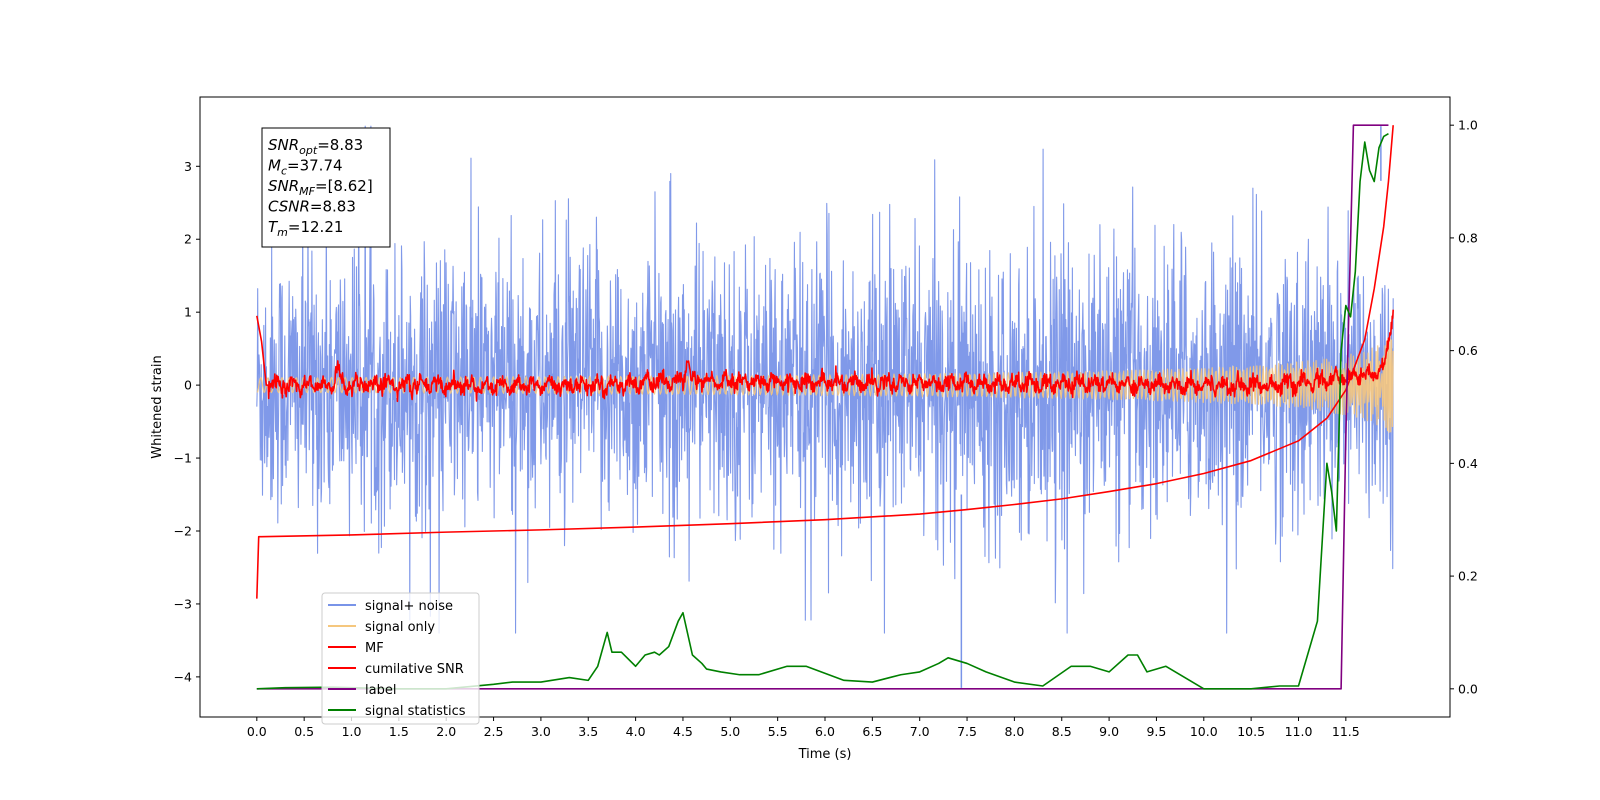  What do you see at coordinates (312, 207) in the screenshot?
I see `annotation-line: CSNR=8.83` at bounding box center [312, 207].